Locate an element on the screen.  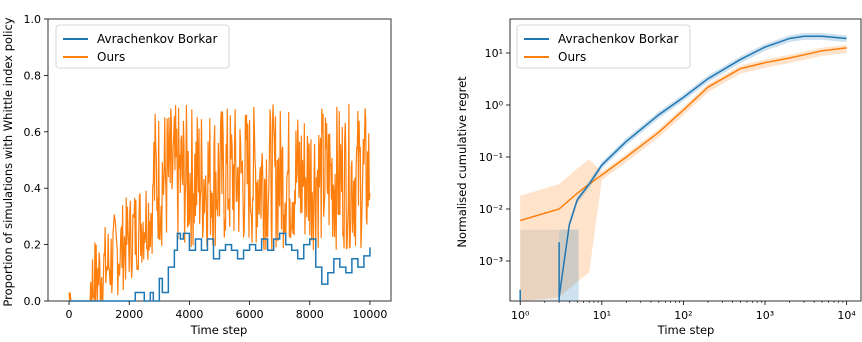
left-legend-label-1: Avrachenkov Borkar is located at coordinates (157, 39).